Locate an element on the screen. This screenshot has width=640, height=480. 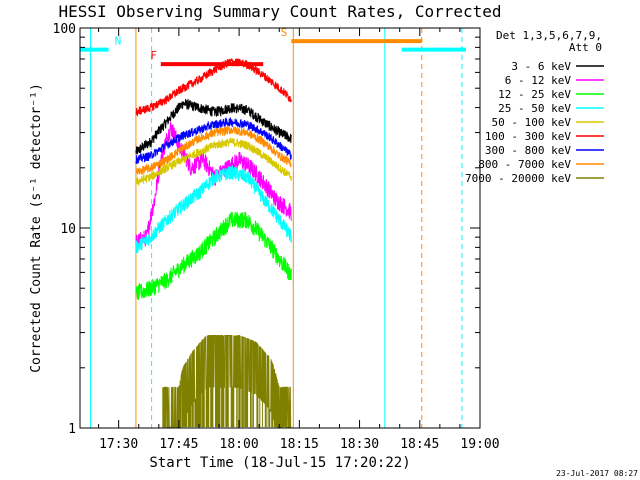
x-tick-label-0: 17:30 is located at coordinates (118, 444).